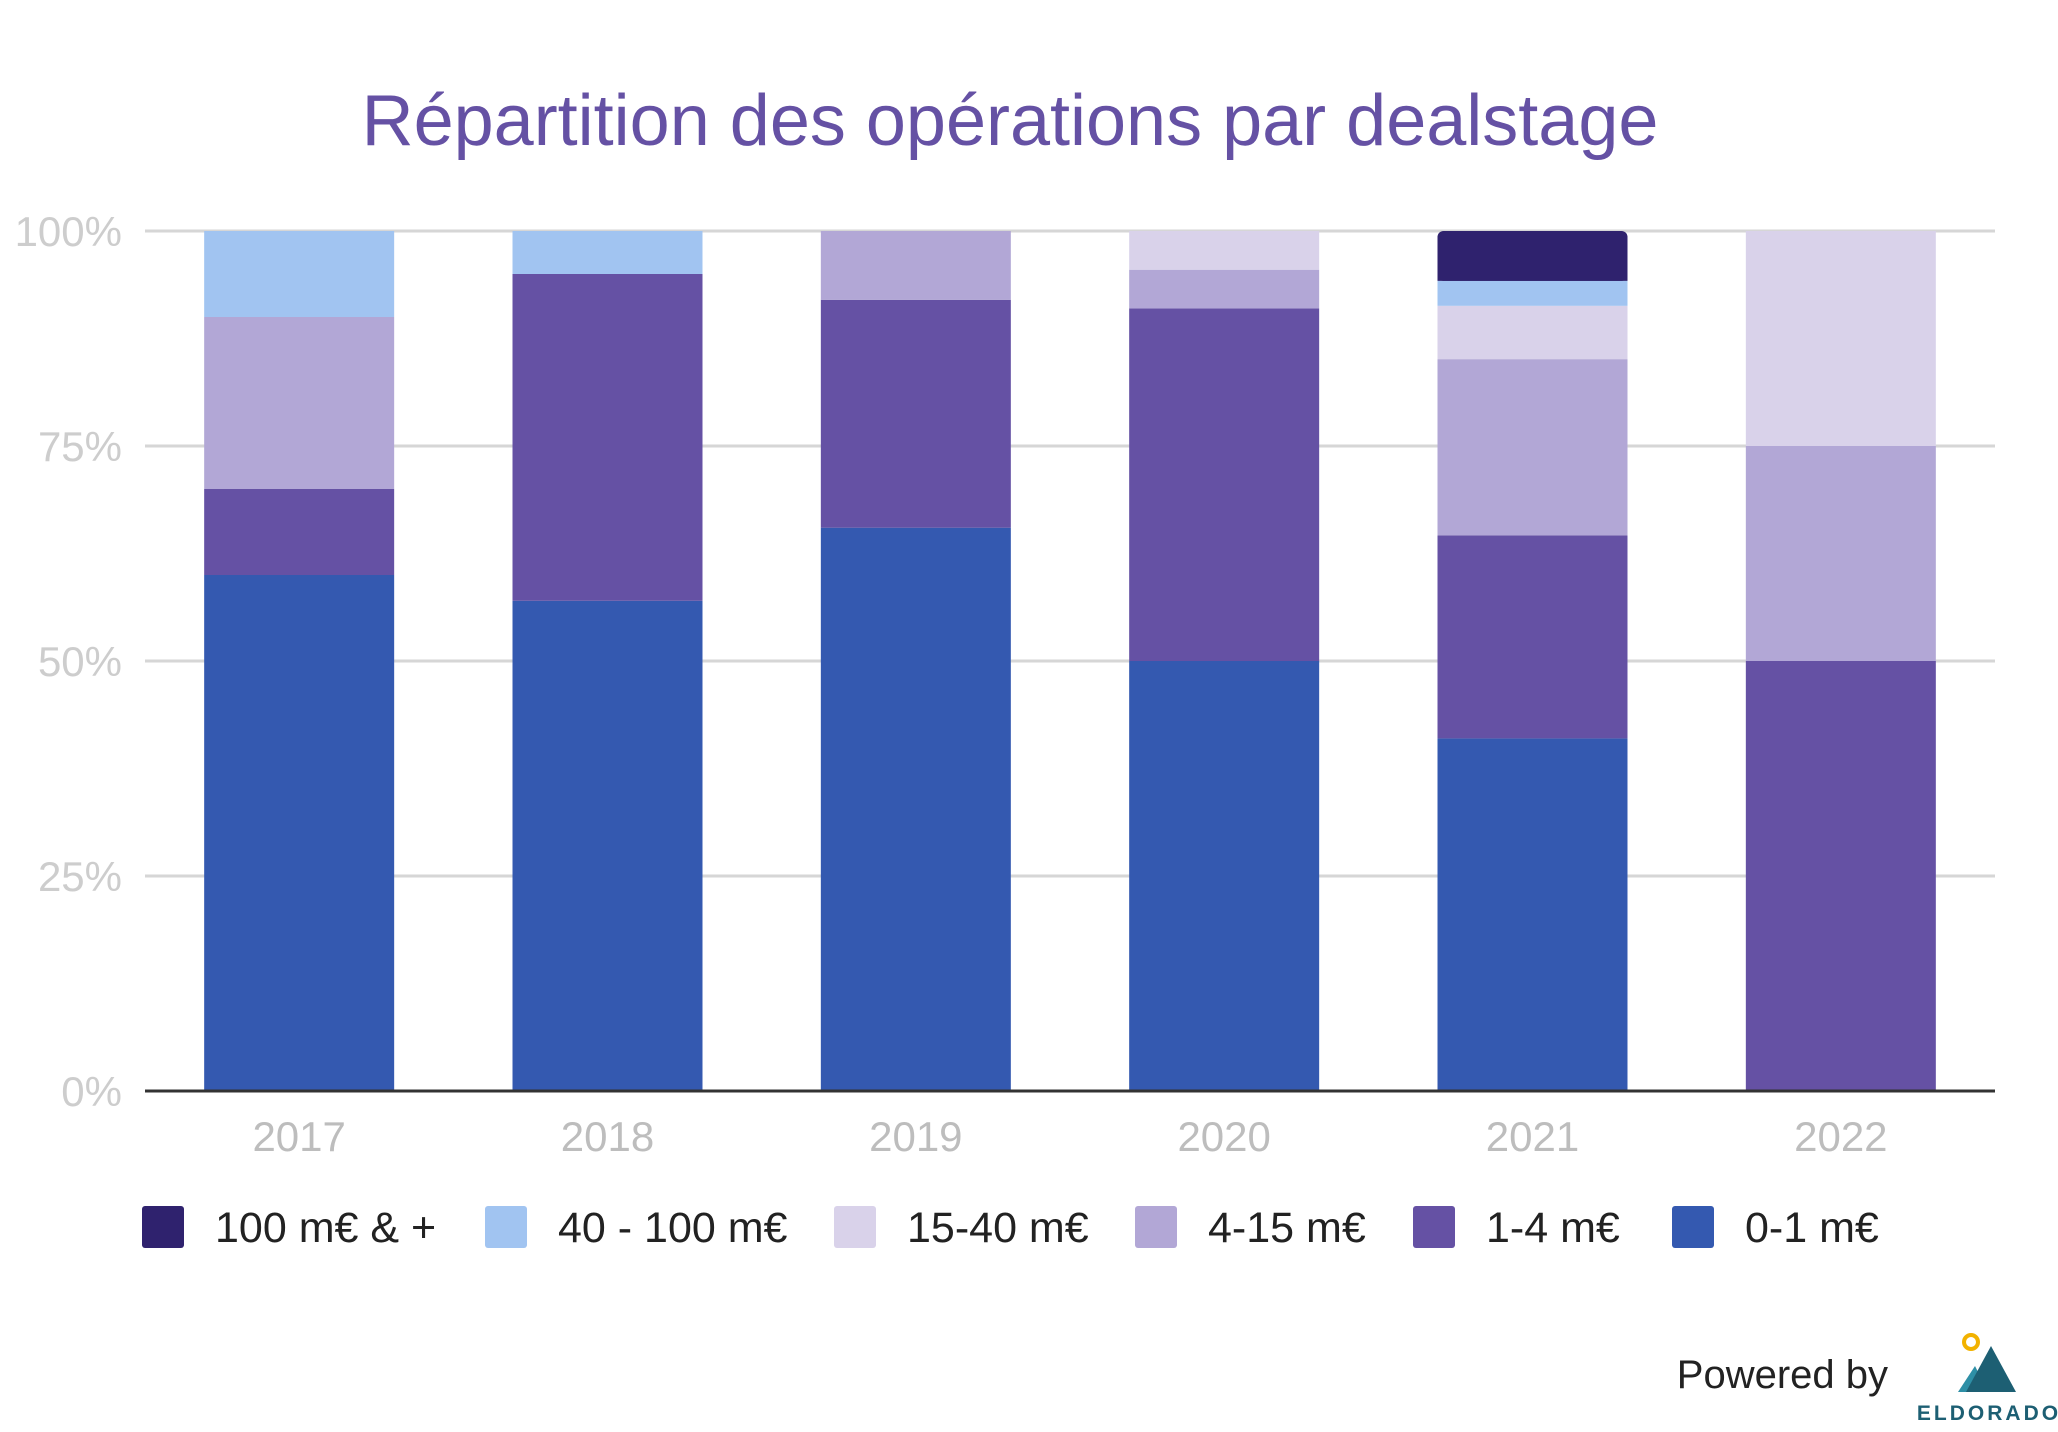 The width and height of the screenshot is (2058, 1432). What do you see at coordinates (1840, 338) in the screenshot?
I see `bar-segment-2022-15-40-m` at bounding box center [1840, 338].